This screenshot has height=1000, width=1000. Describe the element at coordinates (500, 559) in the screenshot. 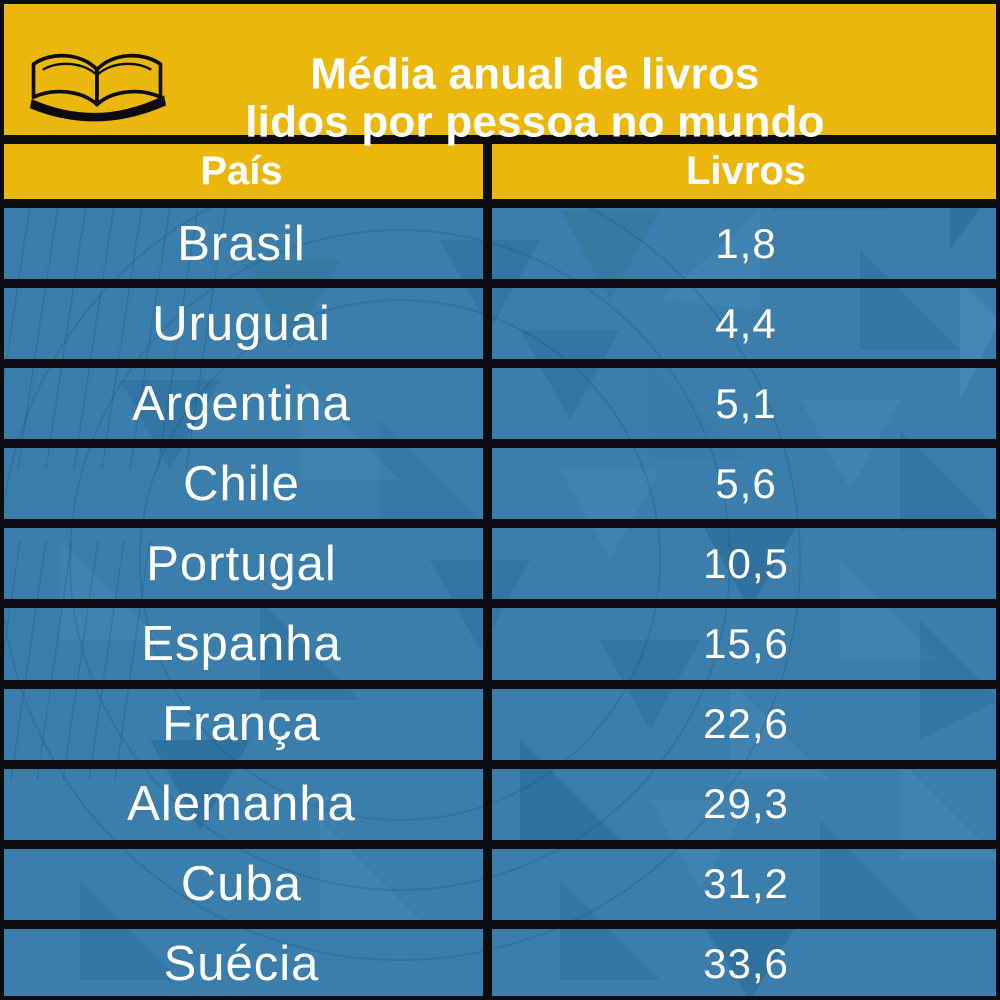

I see `table-row: Portugal 10,5` at that location.